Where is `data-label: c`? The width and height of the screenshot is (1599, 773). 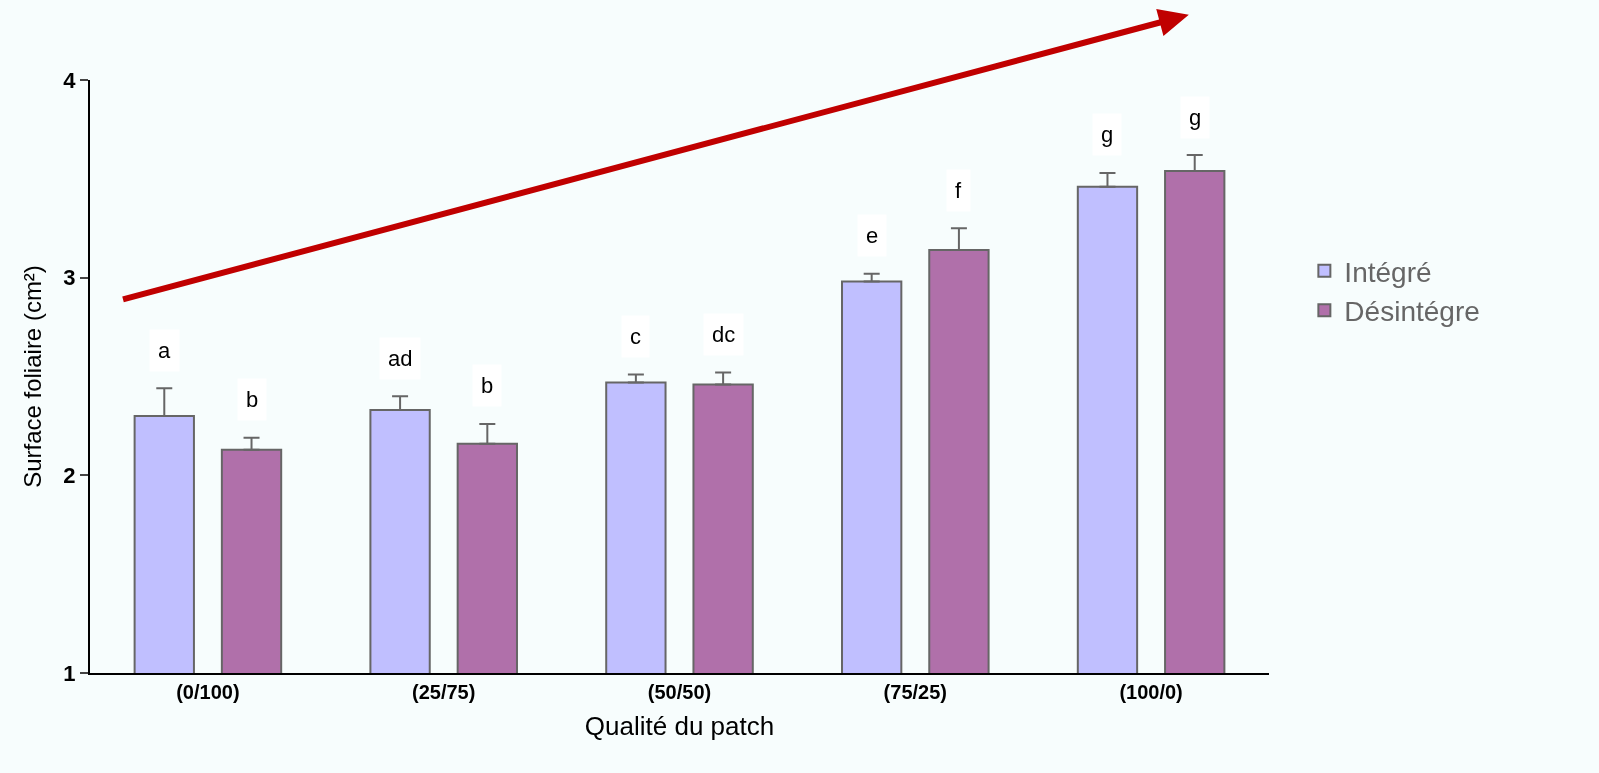 data-label: c is located at coordinates (635, 336).